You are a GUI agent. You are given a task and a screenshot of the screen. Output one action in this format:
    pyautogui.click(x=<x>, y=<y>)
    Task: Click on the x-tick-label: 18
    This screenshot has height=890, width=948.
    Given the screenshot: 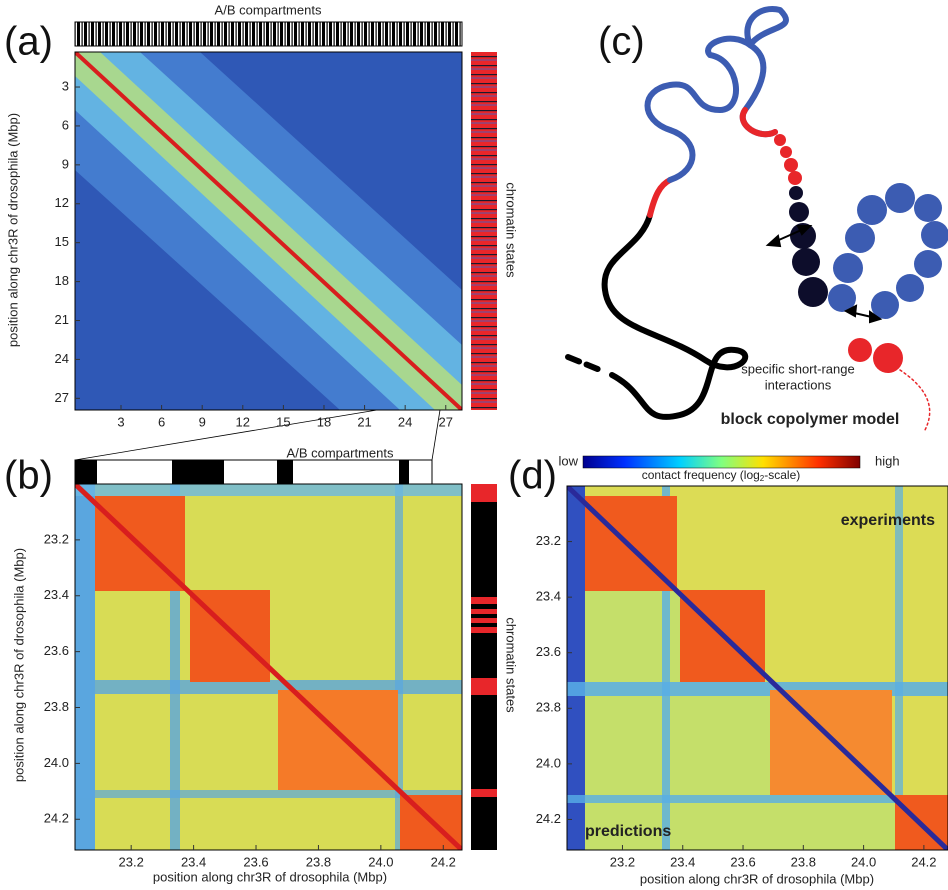 What is the action you would take?
    pyautogui.click(x=324, y=421)
    